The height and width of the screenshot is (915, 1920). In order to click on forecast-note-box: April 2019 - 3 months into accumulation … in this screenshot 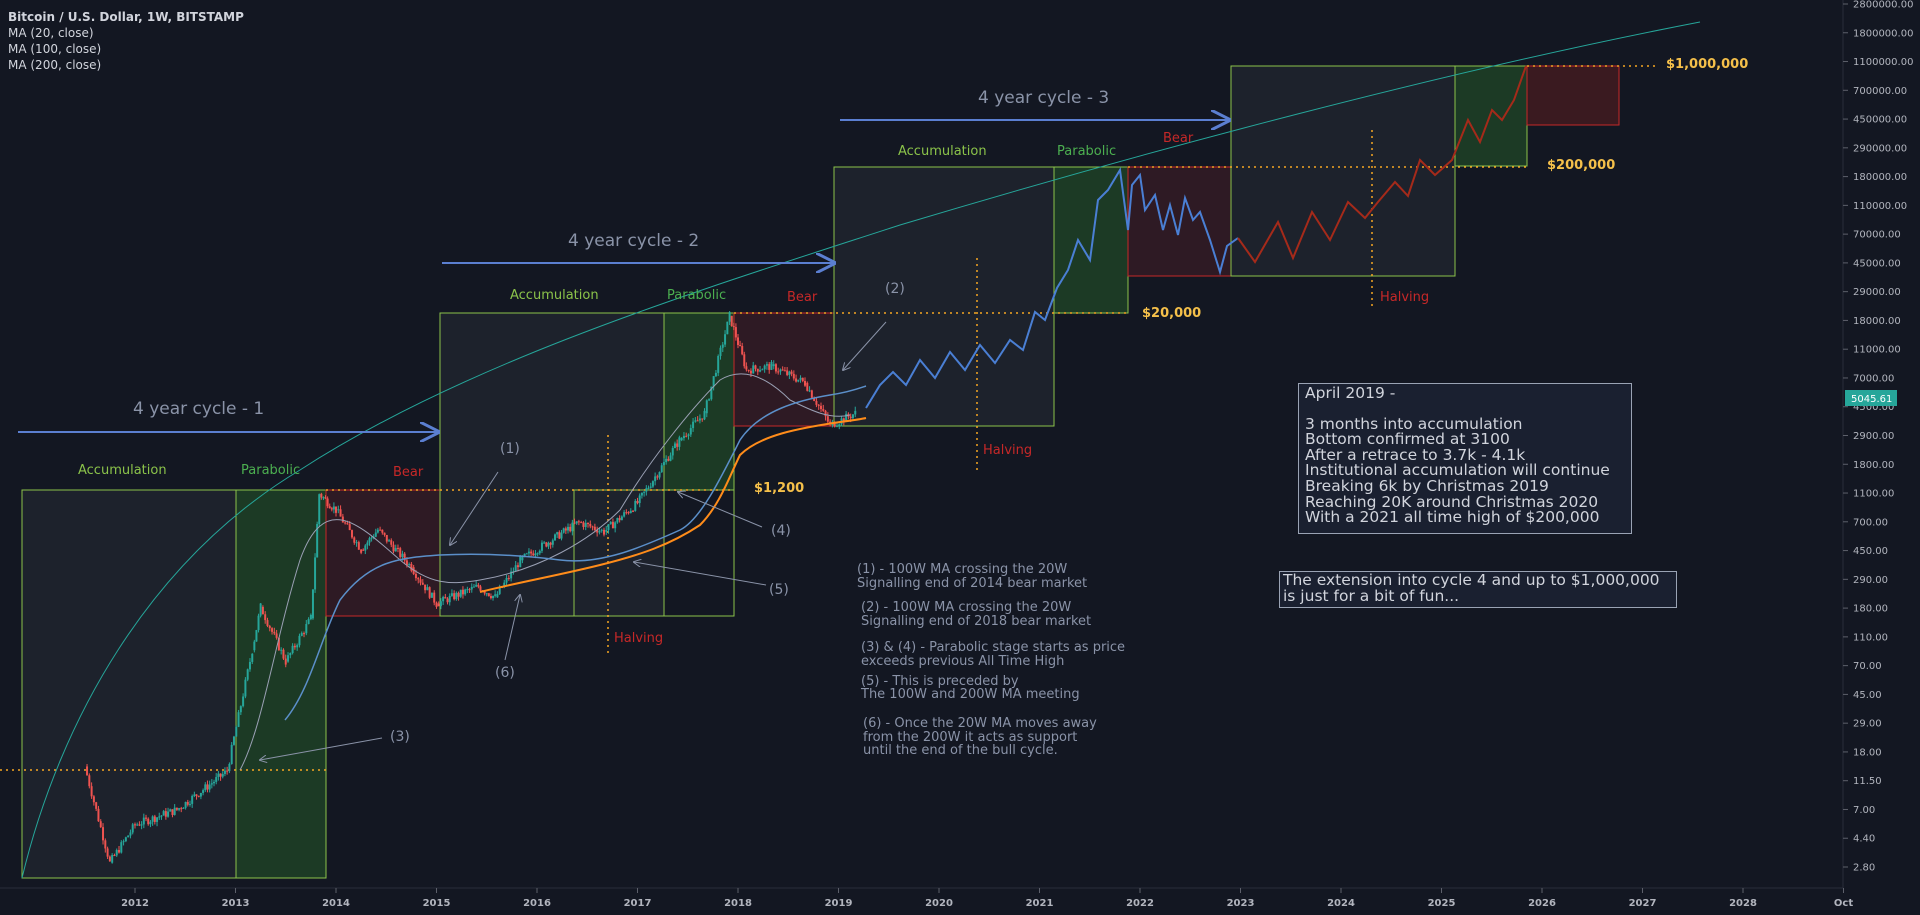, I will do `click(1465, 458)`.